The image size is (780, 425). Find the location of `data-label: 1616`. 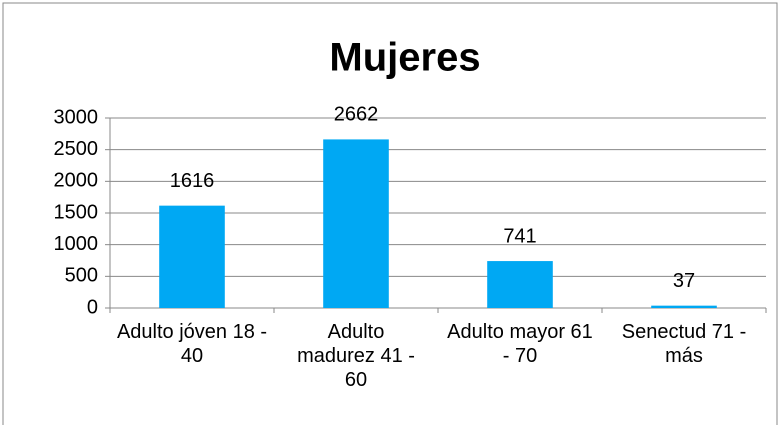

data-label: 1616 is located at coordinates (192, 181).